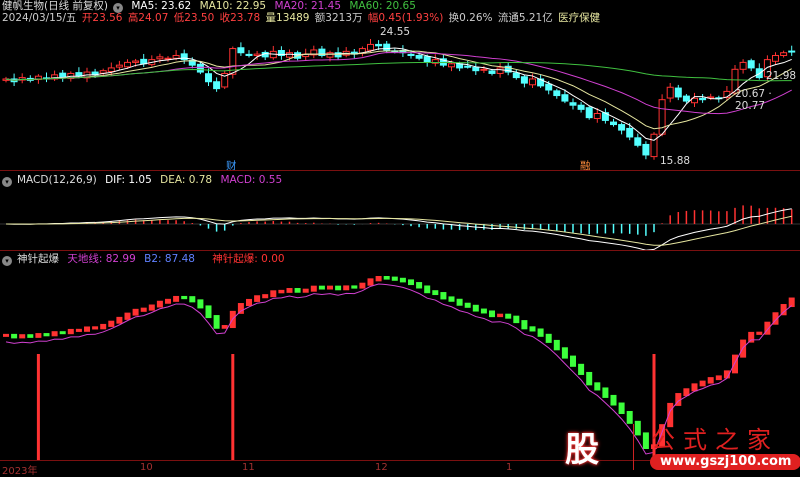 The image size is (800, 477). I want to click on x-tick: 2023年, so click(20, 471).